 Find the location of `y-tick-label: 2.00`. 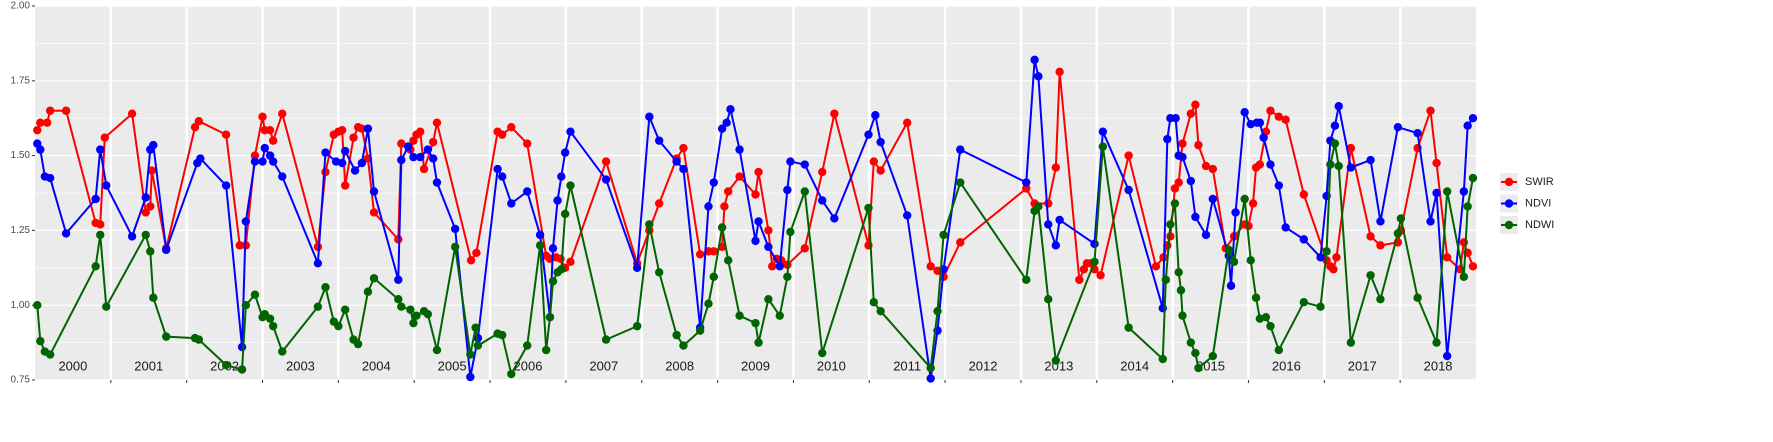

y-tick-label: 2.00 is located at coordinates (21, 6).